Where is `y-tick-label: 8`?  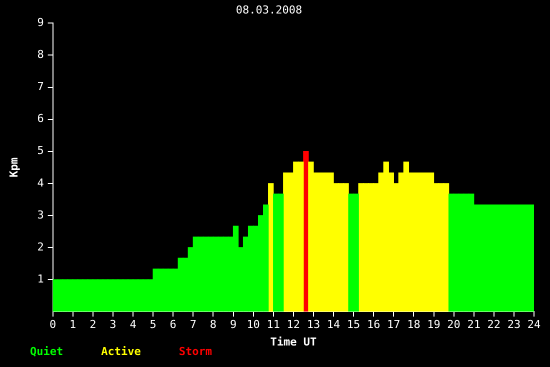 y-tick-label: 8 is located at coordinates (40, 55).